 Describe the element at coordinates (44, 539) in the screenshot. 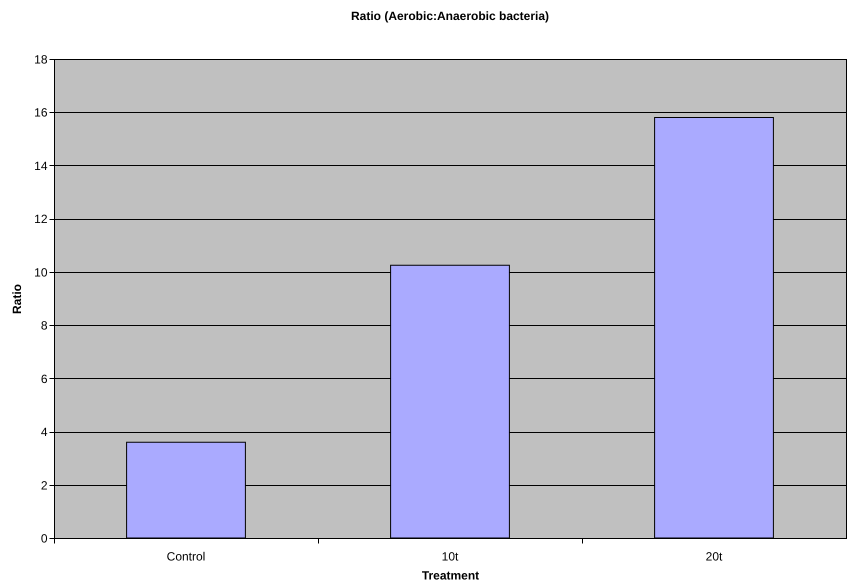

I see `y-tick-label: 0` at that location.